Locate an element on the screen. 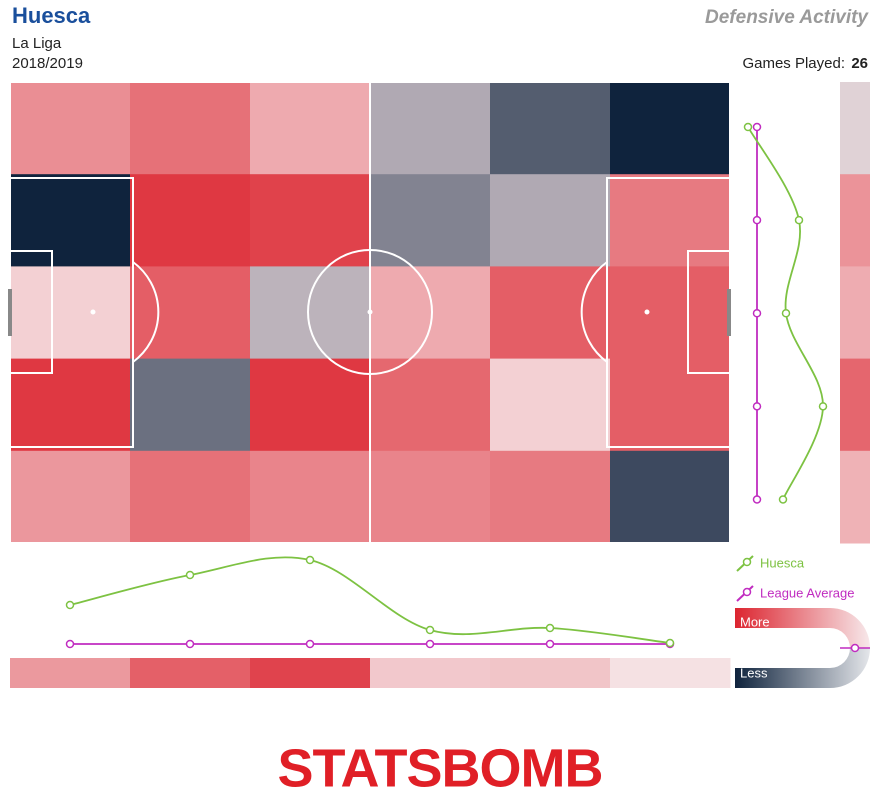 This screenshot has height=800, width=880. legend-more: More is located at coordinates (755, 621).